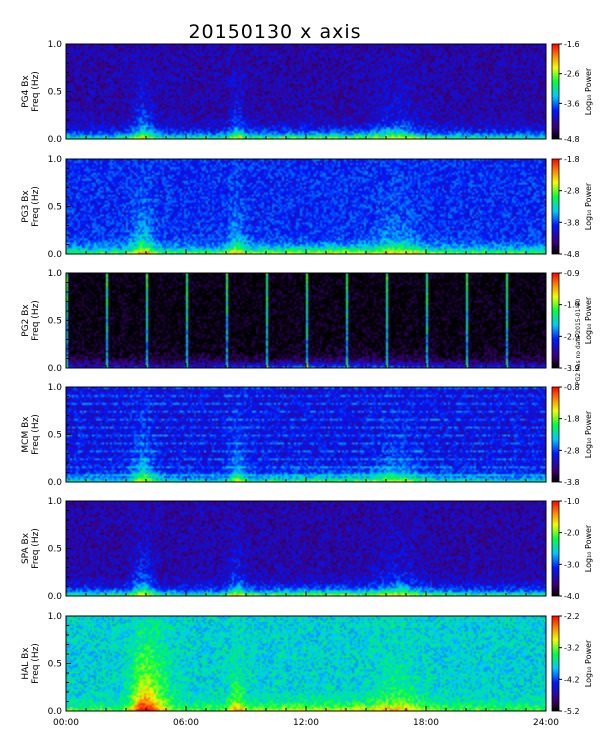 This screenshot has width=612, height=756. Describe the element at coordinates (546, 723) in the screenshot. I see `x-tick-label: 24:00` at that location.